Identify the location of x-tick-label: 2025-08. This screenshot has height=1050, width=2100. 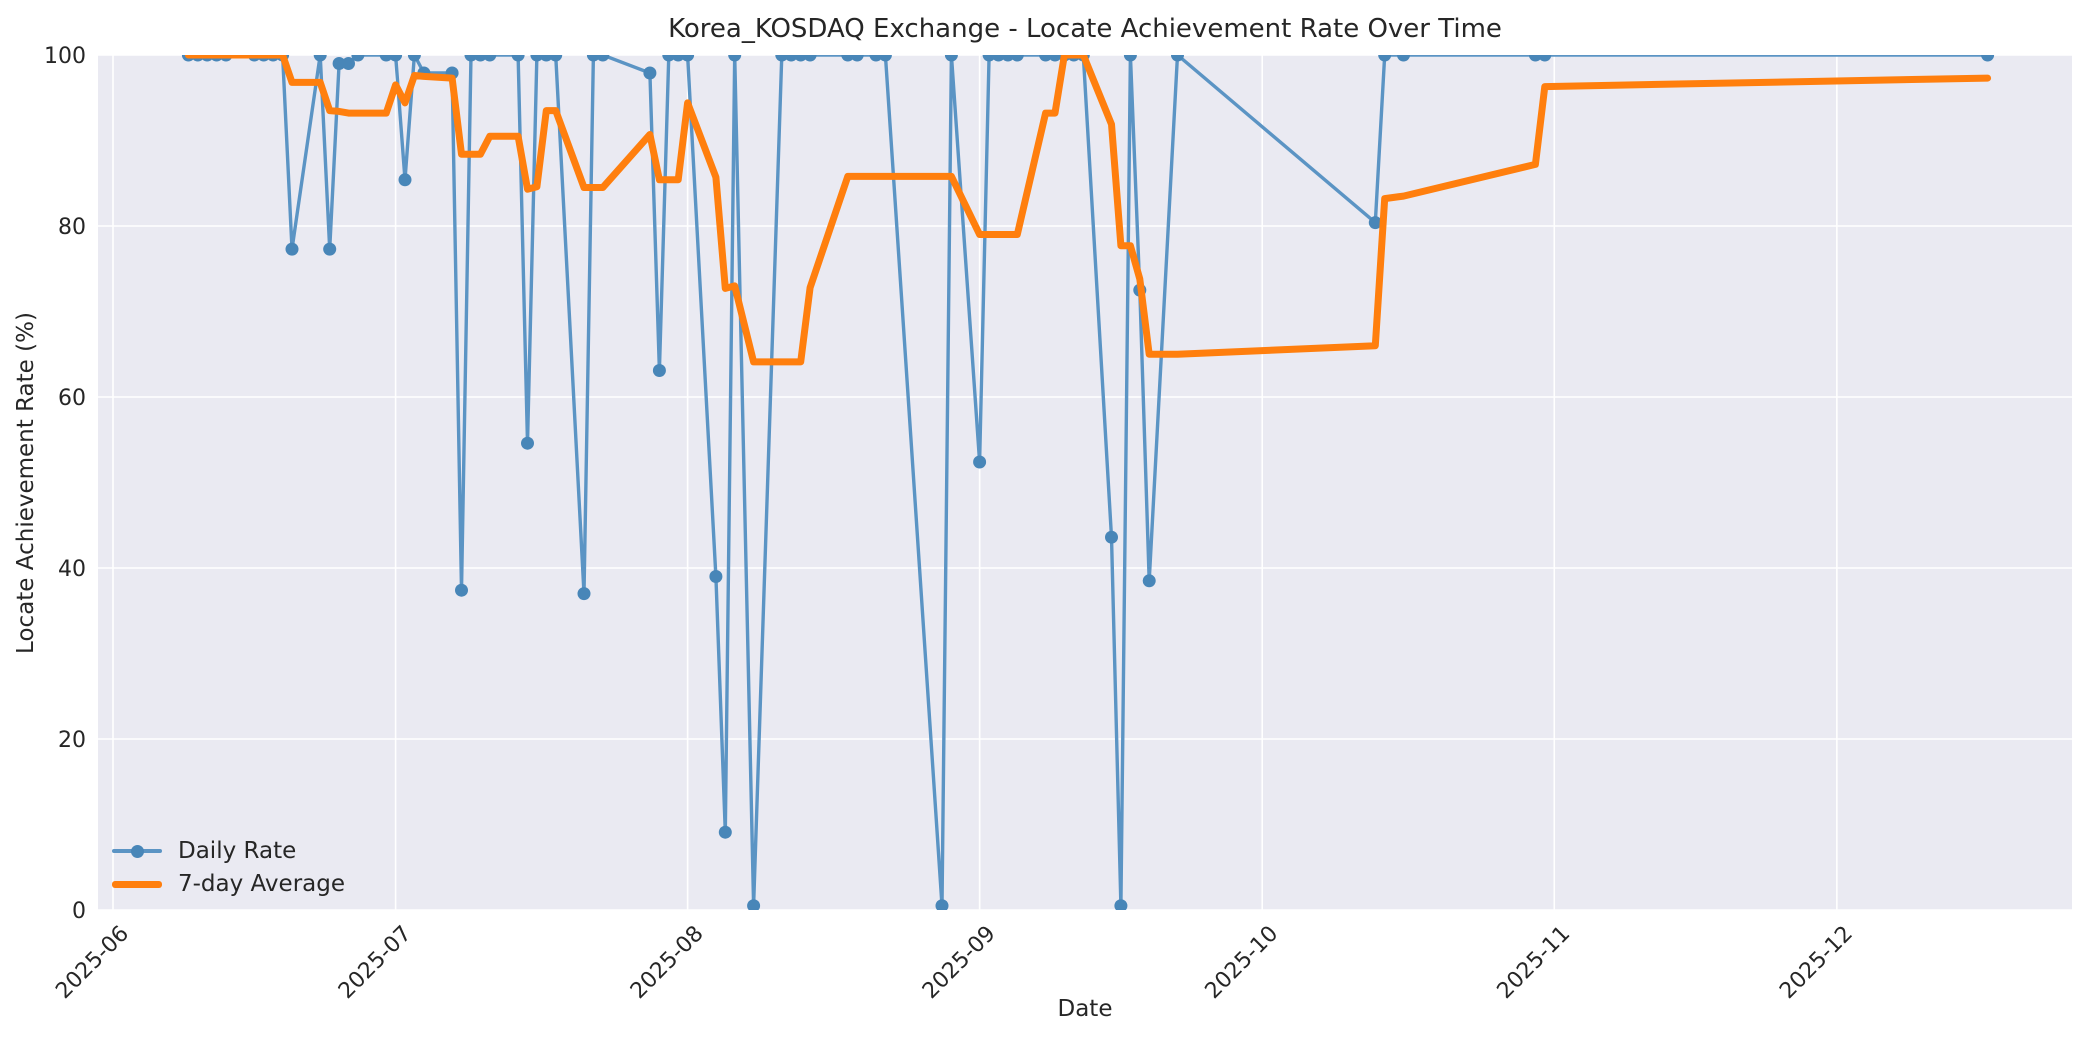
(667, 962).